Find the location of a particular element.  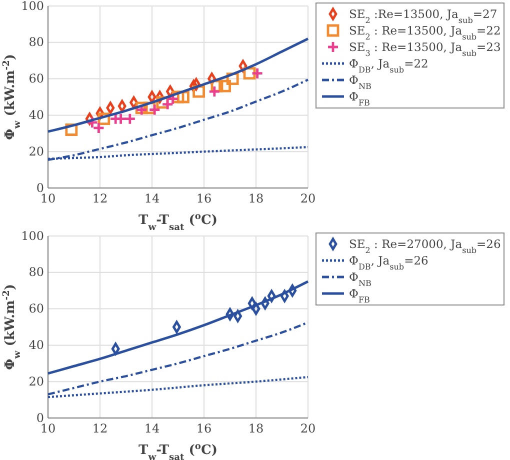

legend-label: Φ$_{DB}$, Ja$_{sub}$=26 is located at coordinates (388, 262).